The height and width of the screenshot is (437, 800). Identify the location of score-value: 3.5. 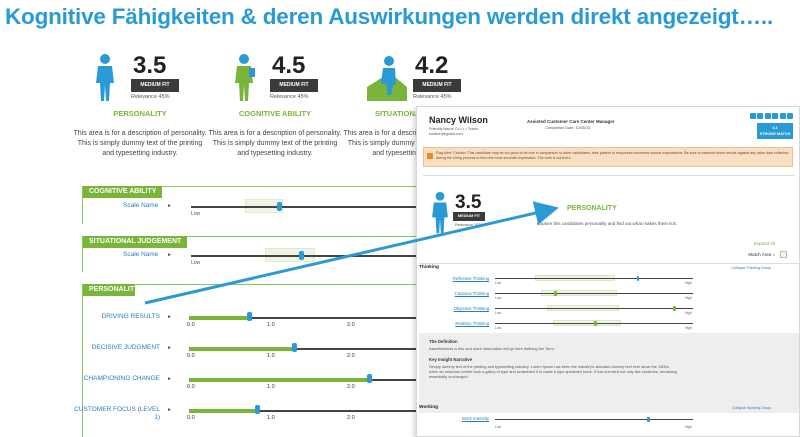
(150, 65).